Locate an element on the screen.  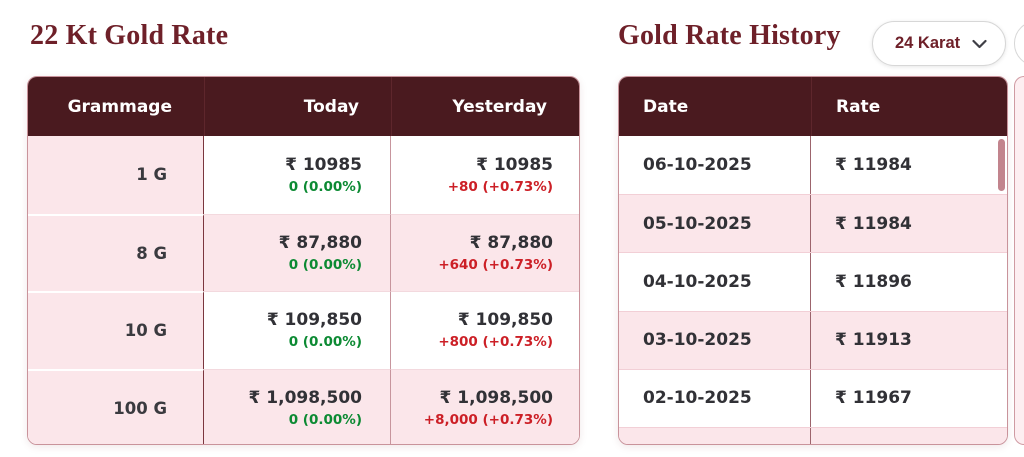
yesterday-cell: ₹ 10985 +80 (+0.73%) is located at coordinates (485, 175).